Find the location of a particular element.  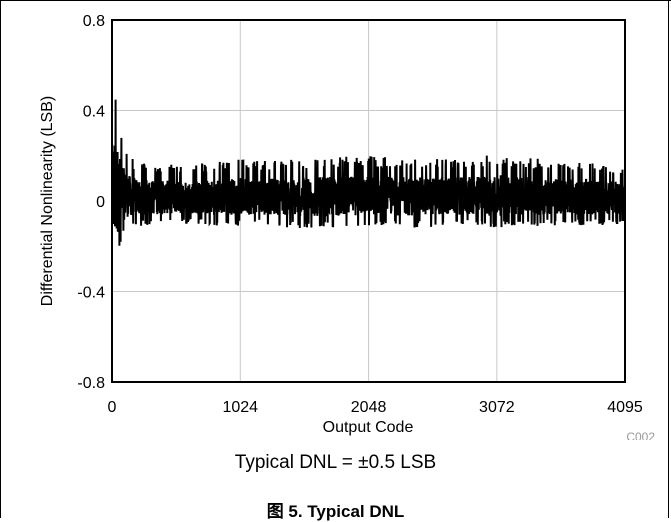

x-tick-label: 0 is located at coordinates (112, 407).